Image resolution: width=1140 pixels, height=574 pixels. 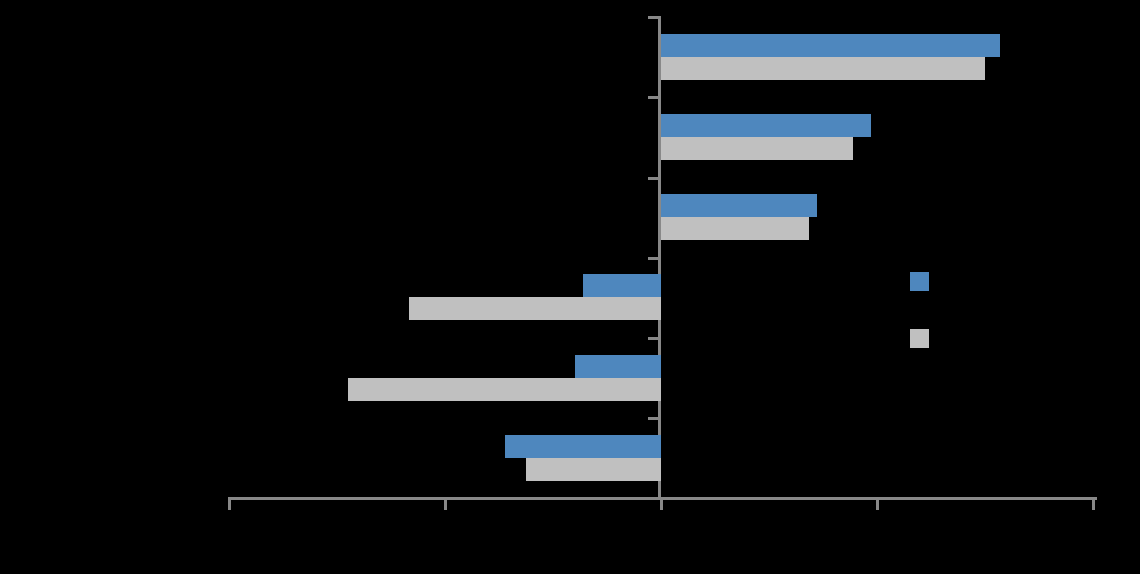 What do you see at coordinates (593, 469) in the screenshot?
I see `bar-series-2-cat6` at bounding box center [593, 469].